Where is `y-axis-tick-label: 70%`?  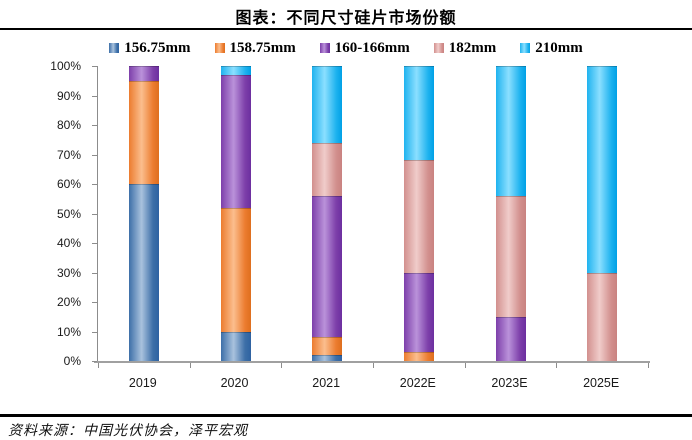 y-axis-tick-label: 70% is located at coordinates (68, 154).